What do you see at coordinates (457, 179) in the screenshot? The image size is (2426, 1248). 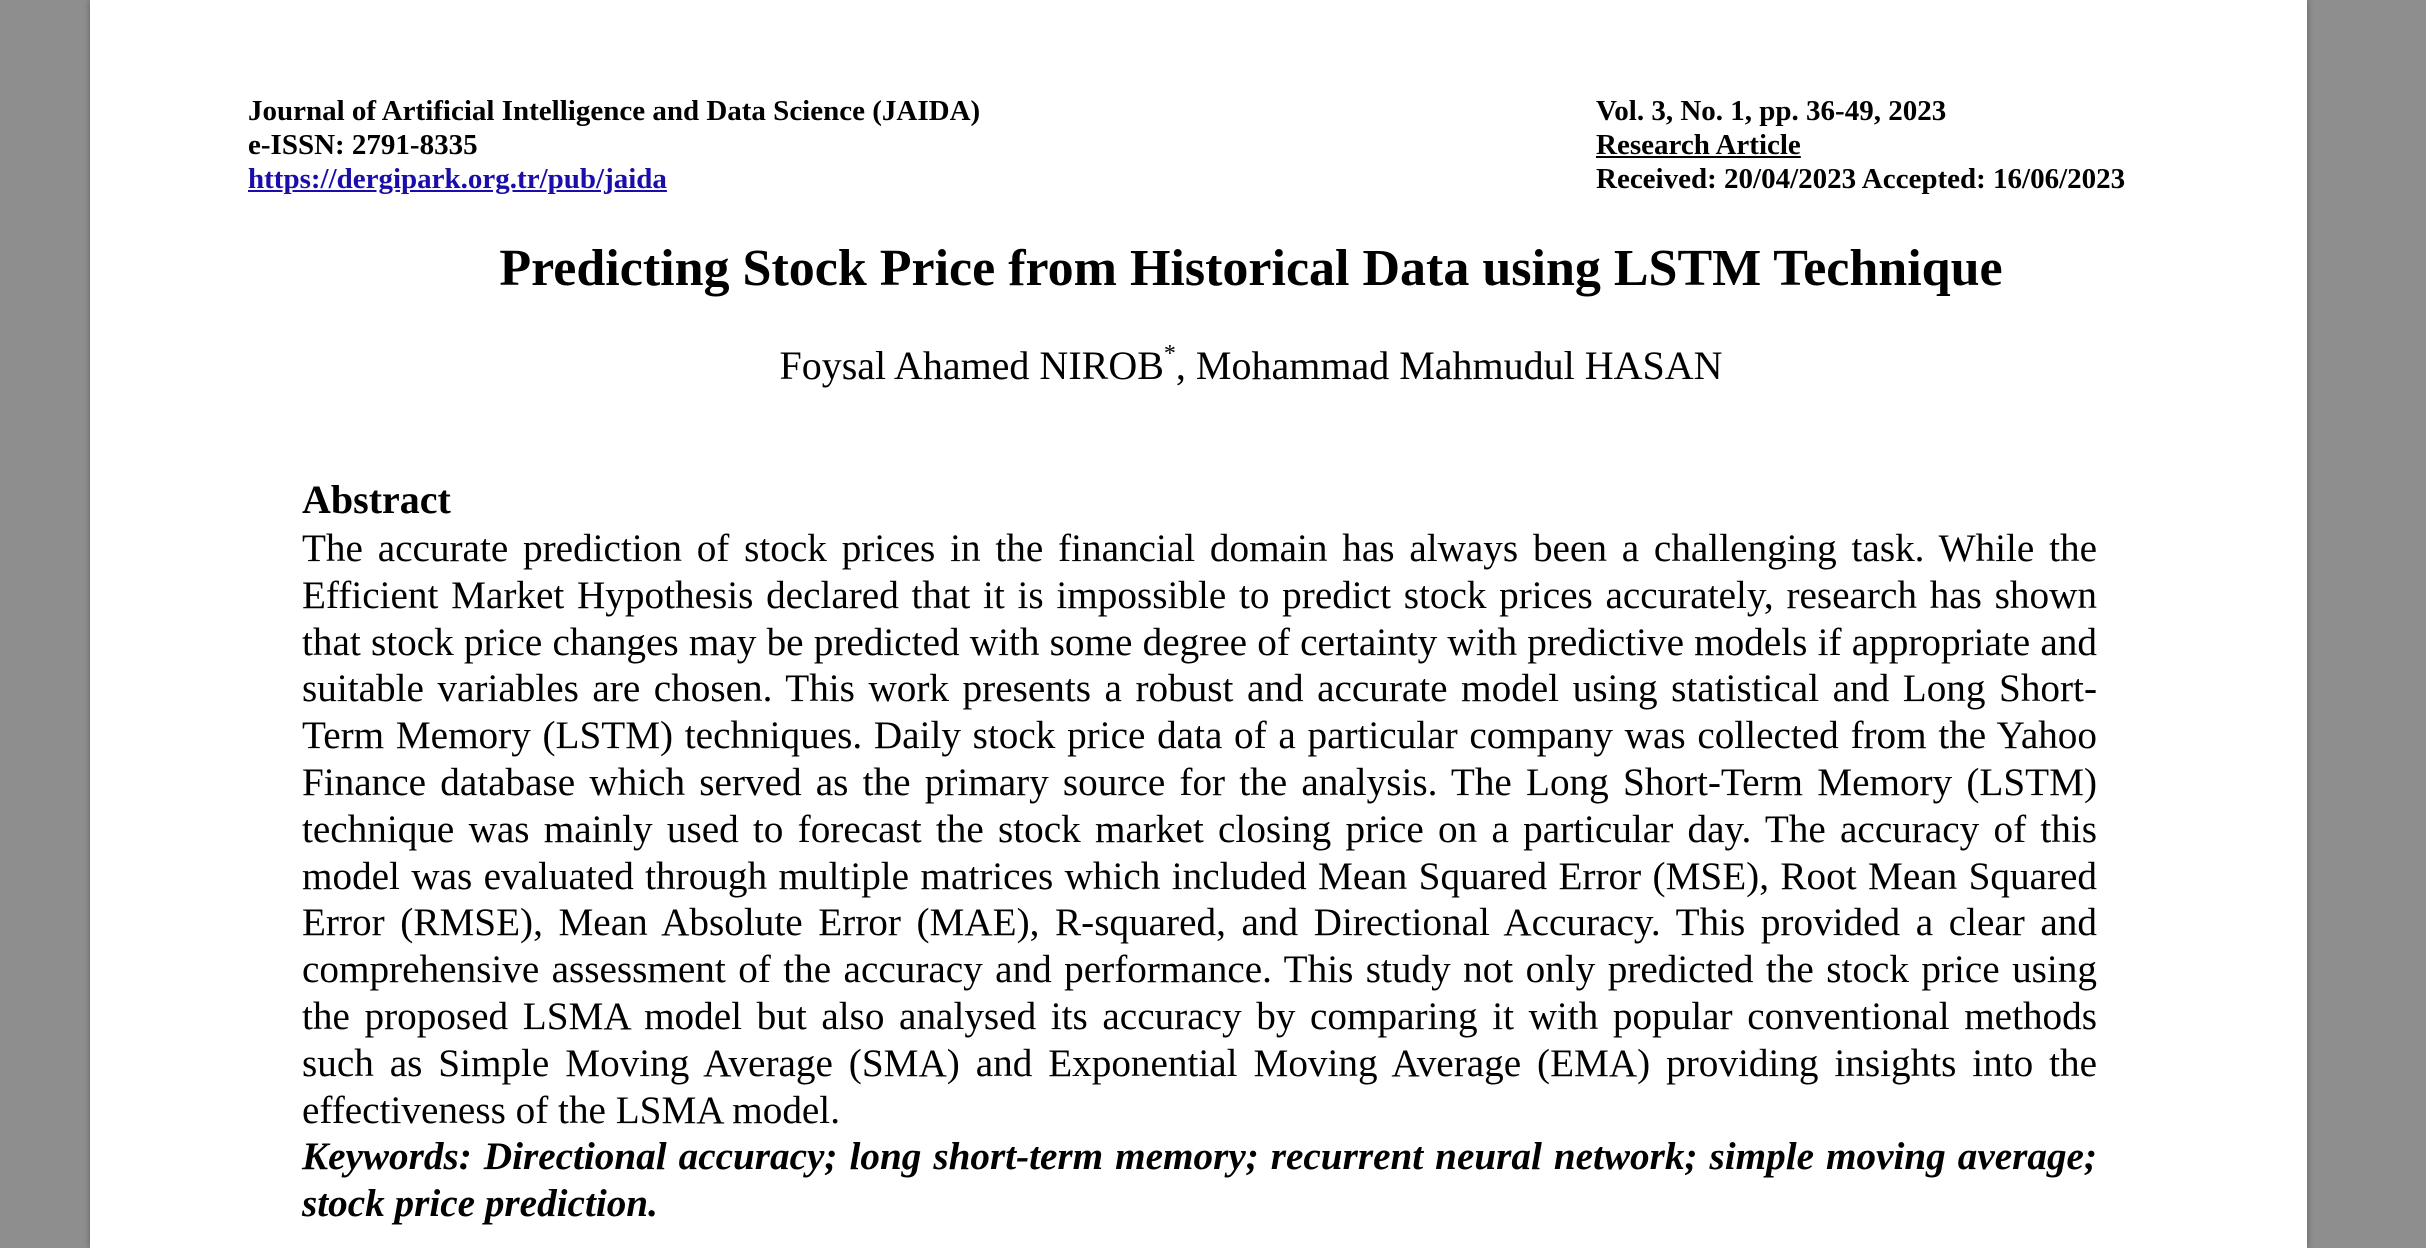 I see `journal-url-link: https://dergipark.org.tr/pub/jaida` at bounding box center [457, 179].